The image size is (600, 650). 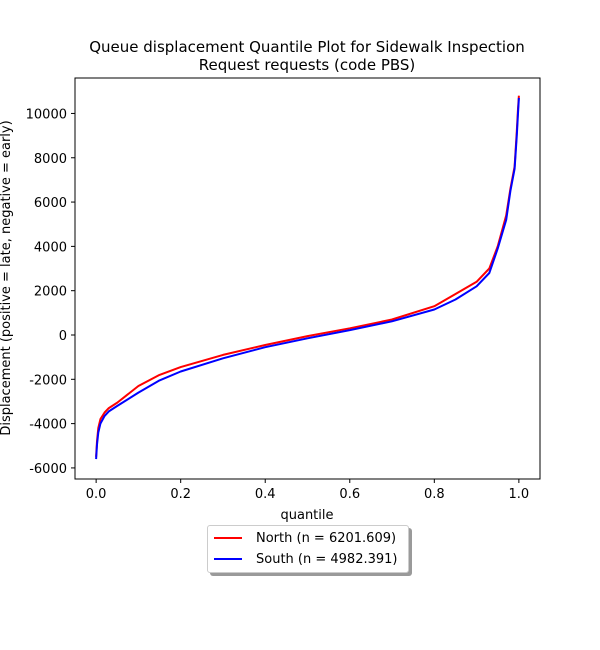 What do you see at coordinates (96, 494) in the screenshot?
I see `x-tick-label: 0.0` at bounding box center [96, 494].